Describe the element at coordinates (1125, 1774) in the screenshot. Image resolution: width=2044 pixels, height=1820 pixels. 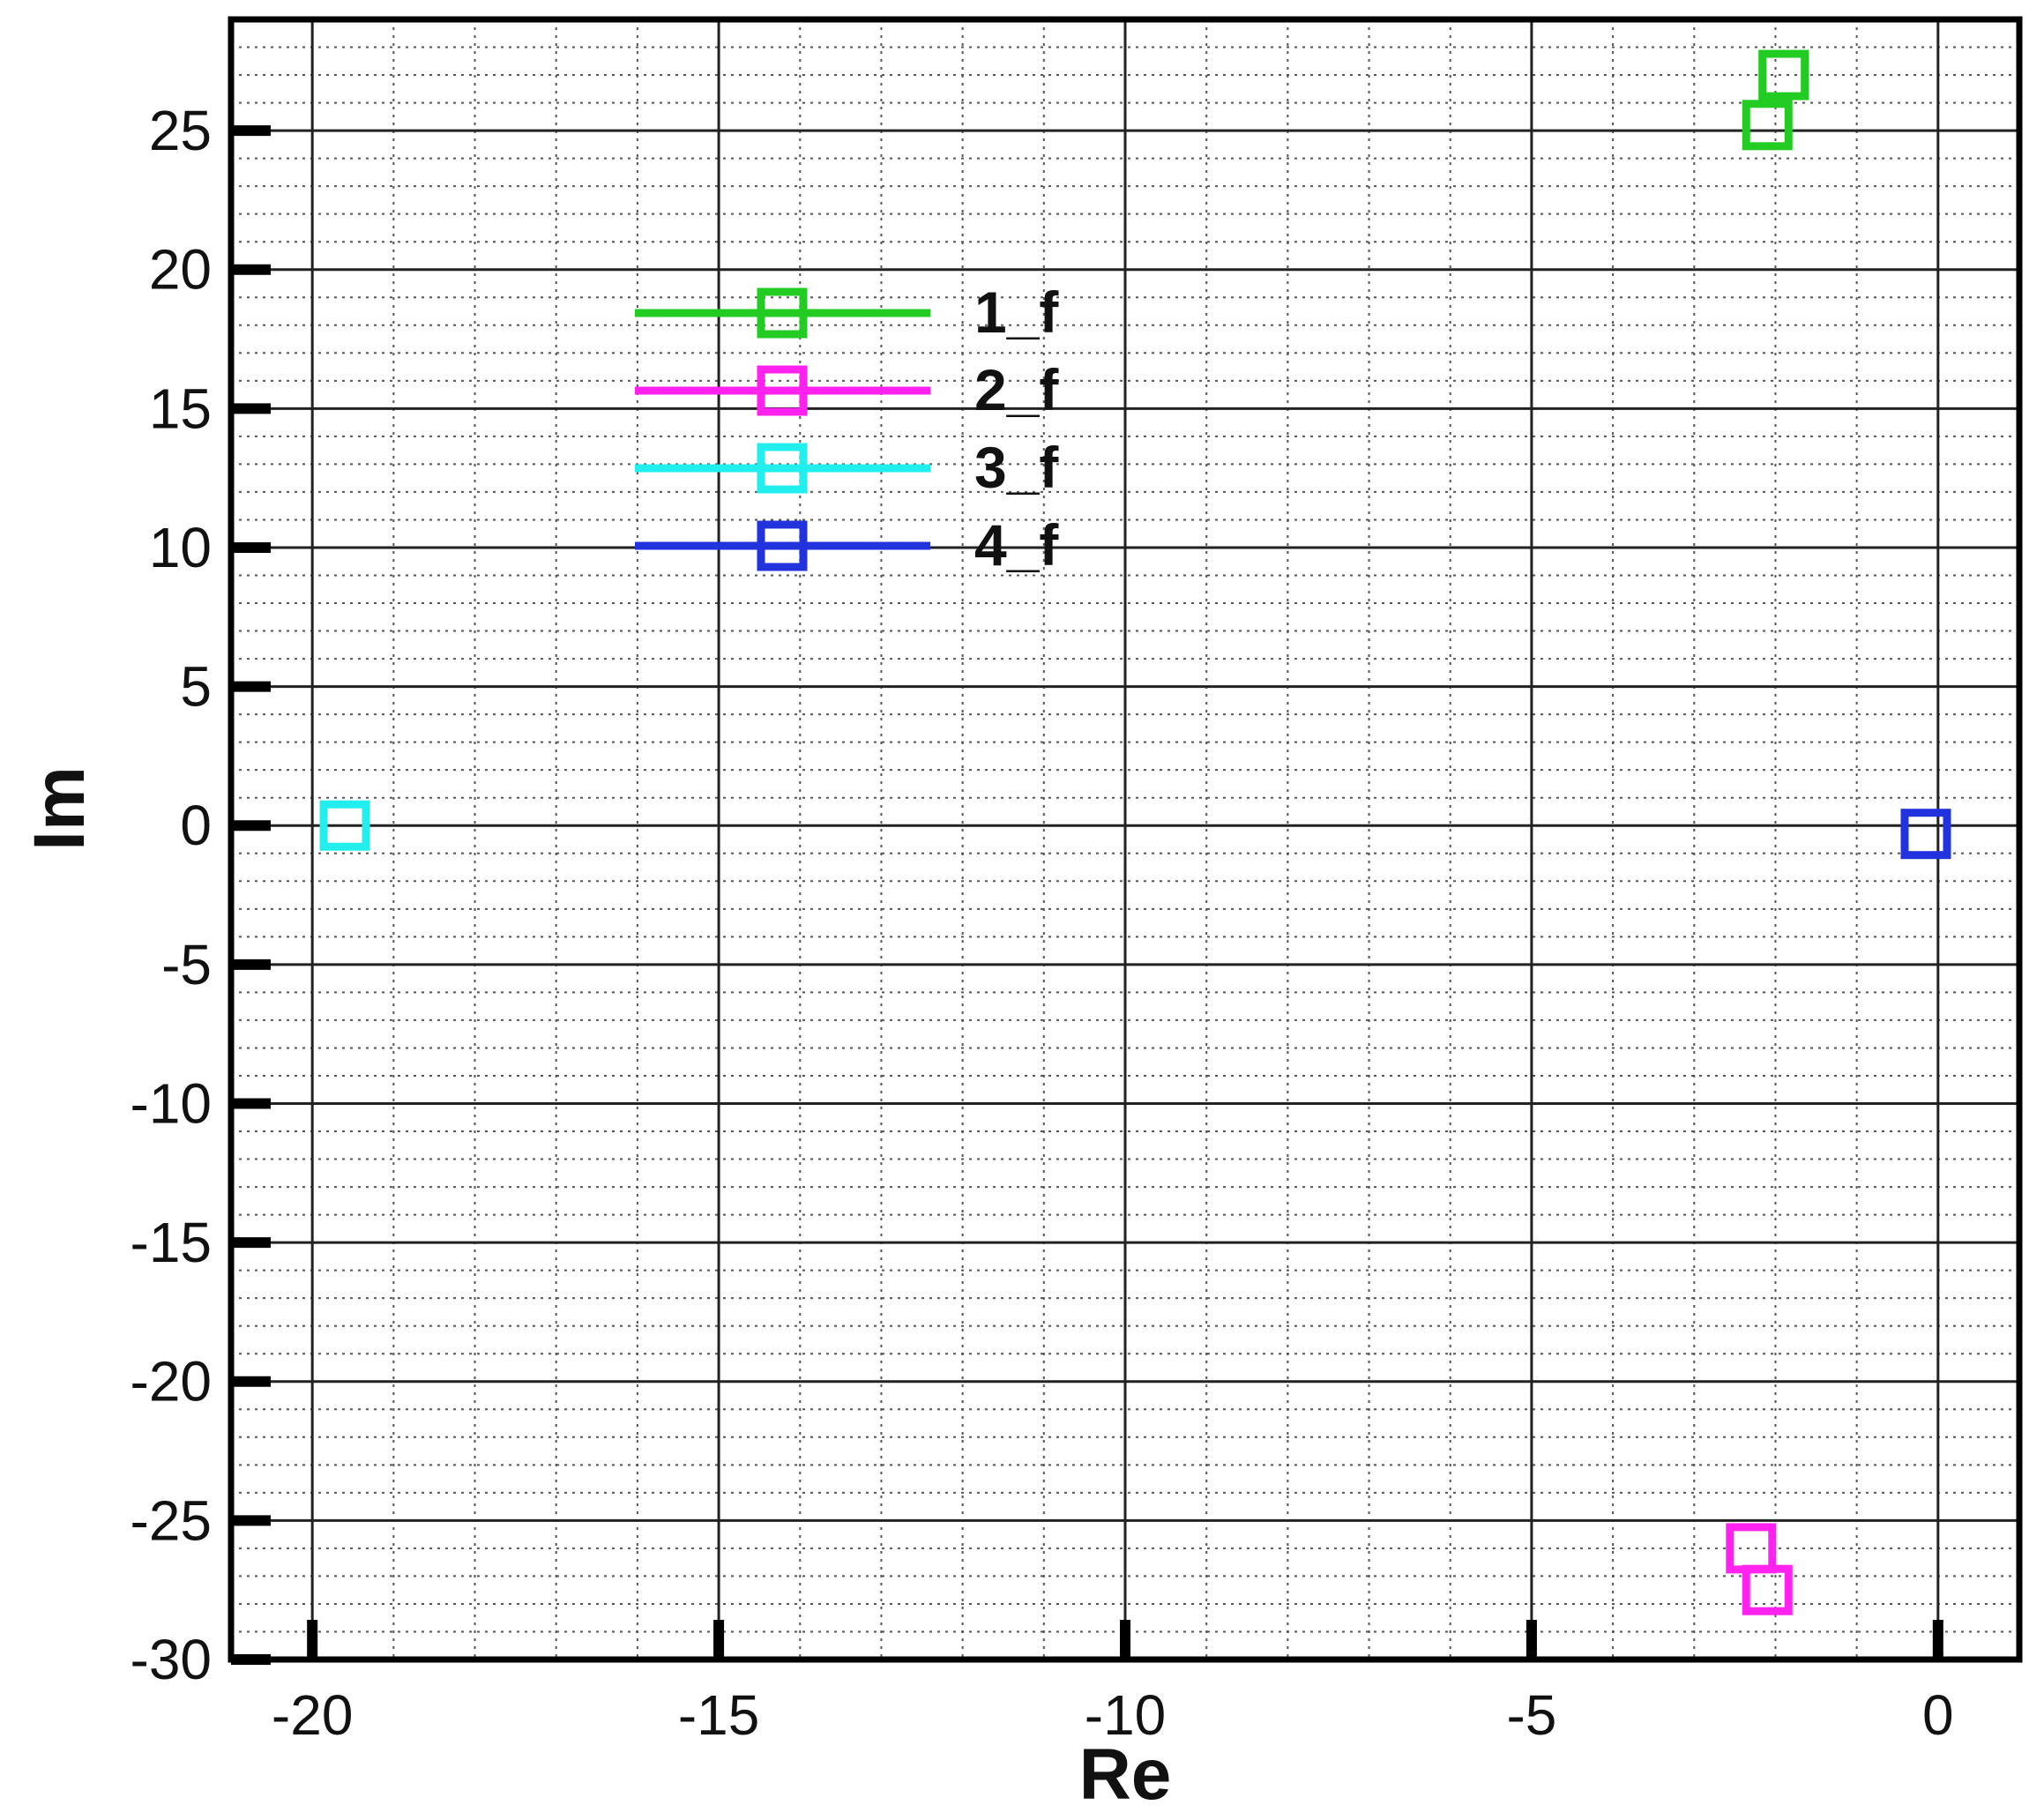
I see `x-axis-title: Re` at that location.